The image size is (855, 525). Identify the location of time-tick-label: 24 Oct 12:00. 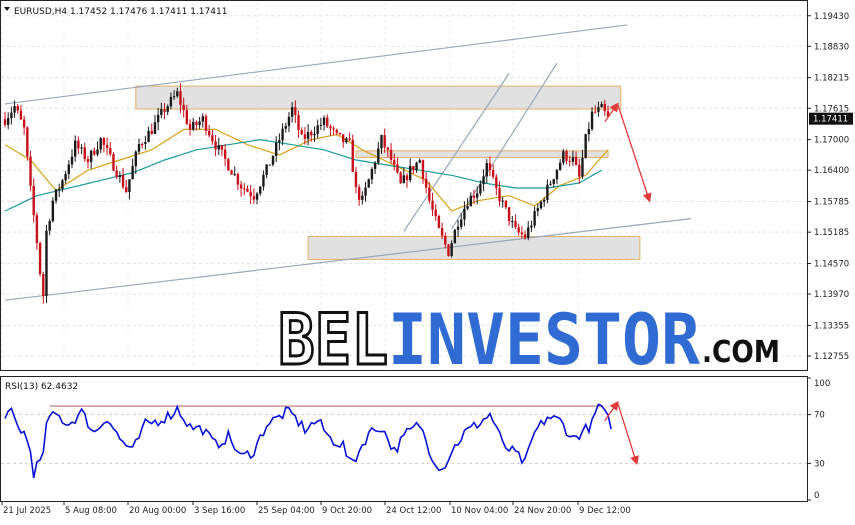
(413, 511).